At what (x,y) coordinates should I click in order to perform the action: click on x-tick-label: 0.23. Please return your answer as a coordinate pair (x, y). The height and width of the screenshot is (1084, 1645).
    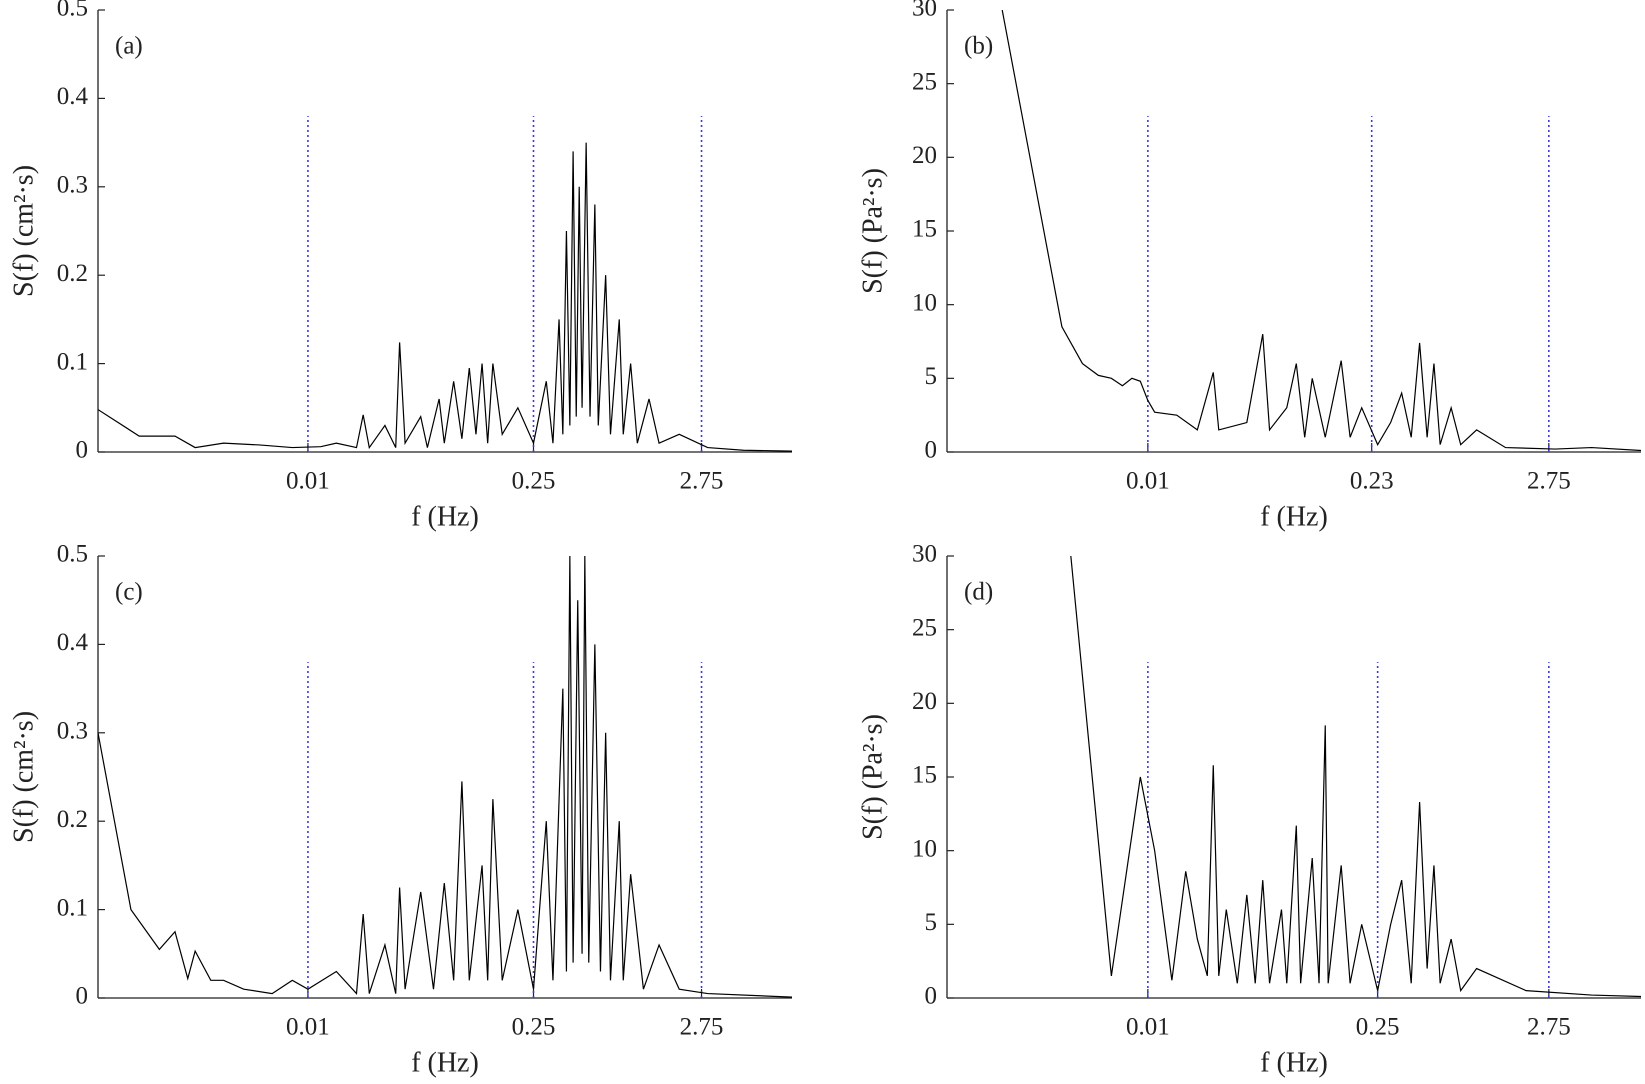
    Looking at the image, I should click on (1372, 481).